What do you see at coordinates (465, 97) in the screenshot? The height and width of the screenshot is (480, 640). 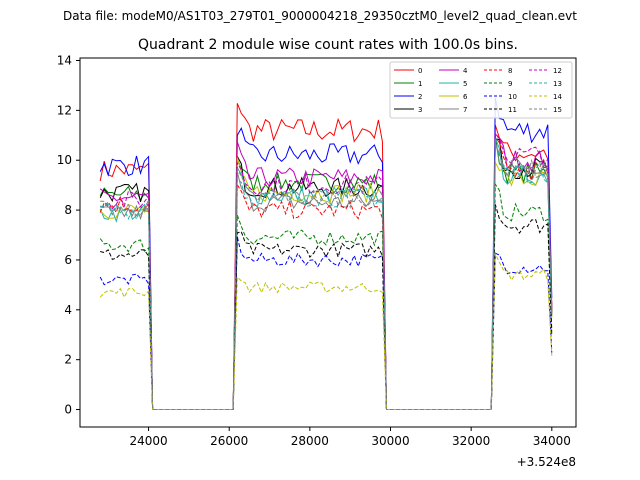 I see `legend-label-6: 6` at bounding box center [465, 97].